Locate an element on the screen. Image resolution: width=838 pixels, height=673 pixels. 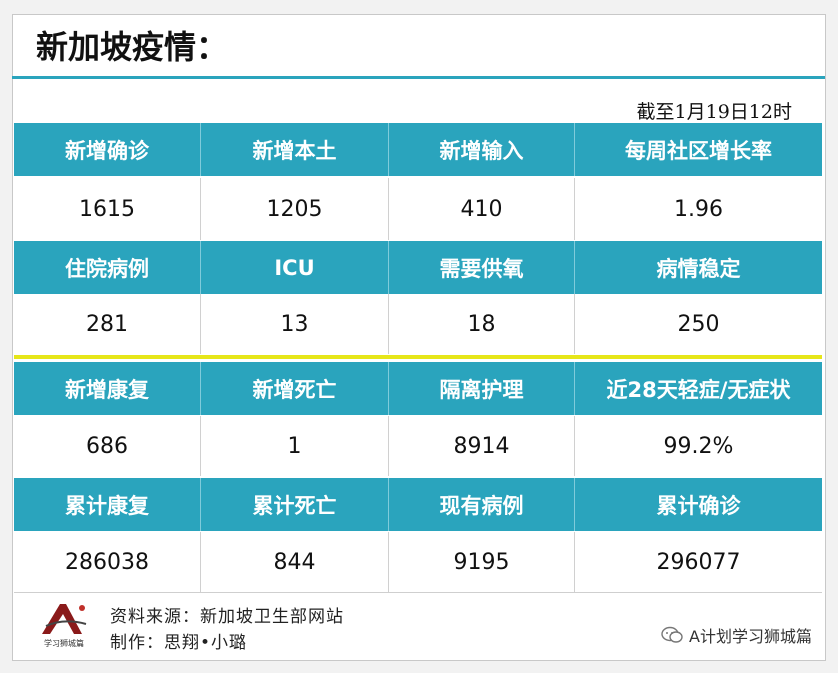
header-cell: 近28天轻症/无症状 is located at coordinates (698, 389).